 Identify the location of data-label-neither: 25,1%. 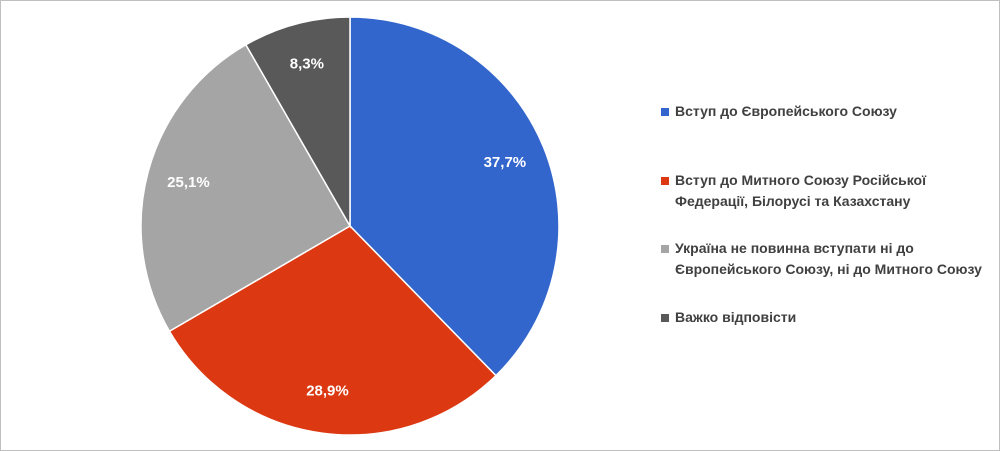
(188, 182).